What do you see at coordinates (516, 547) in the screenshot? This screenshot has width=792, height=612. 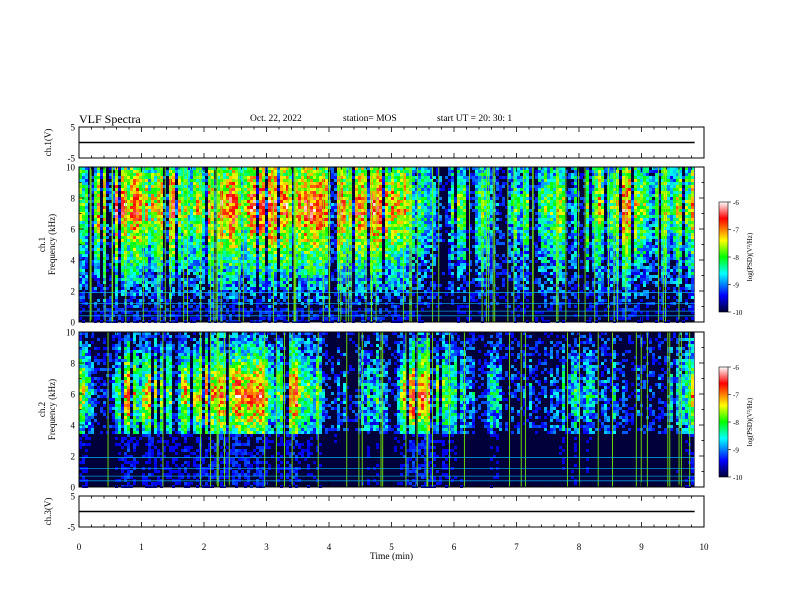 I see `x-tick-label: 7` at bounding box center [516, 547].